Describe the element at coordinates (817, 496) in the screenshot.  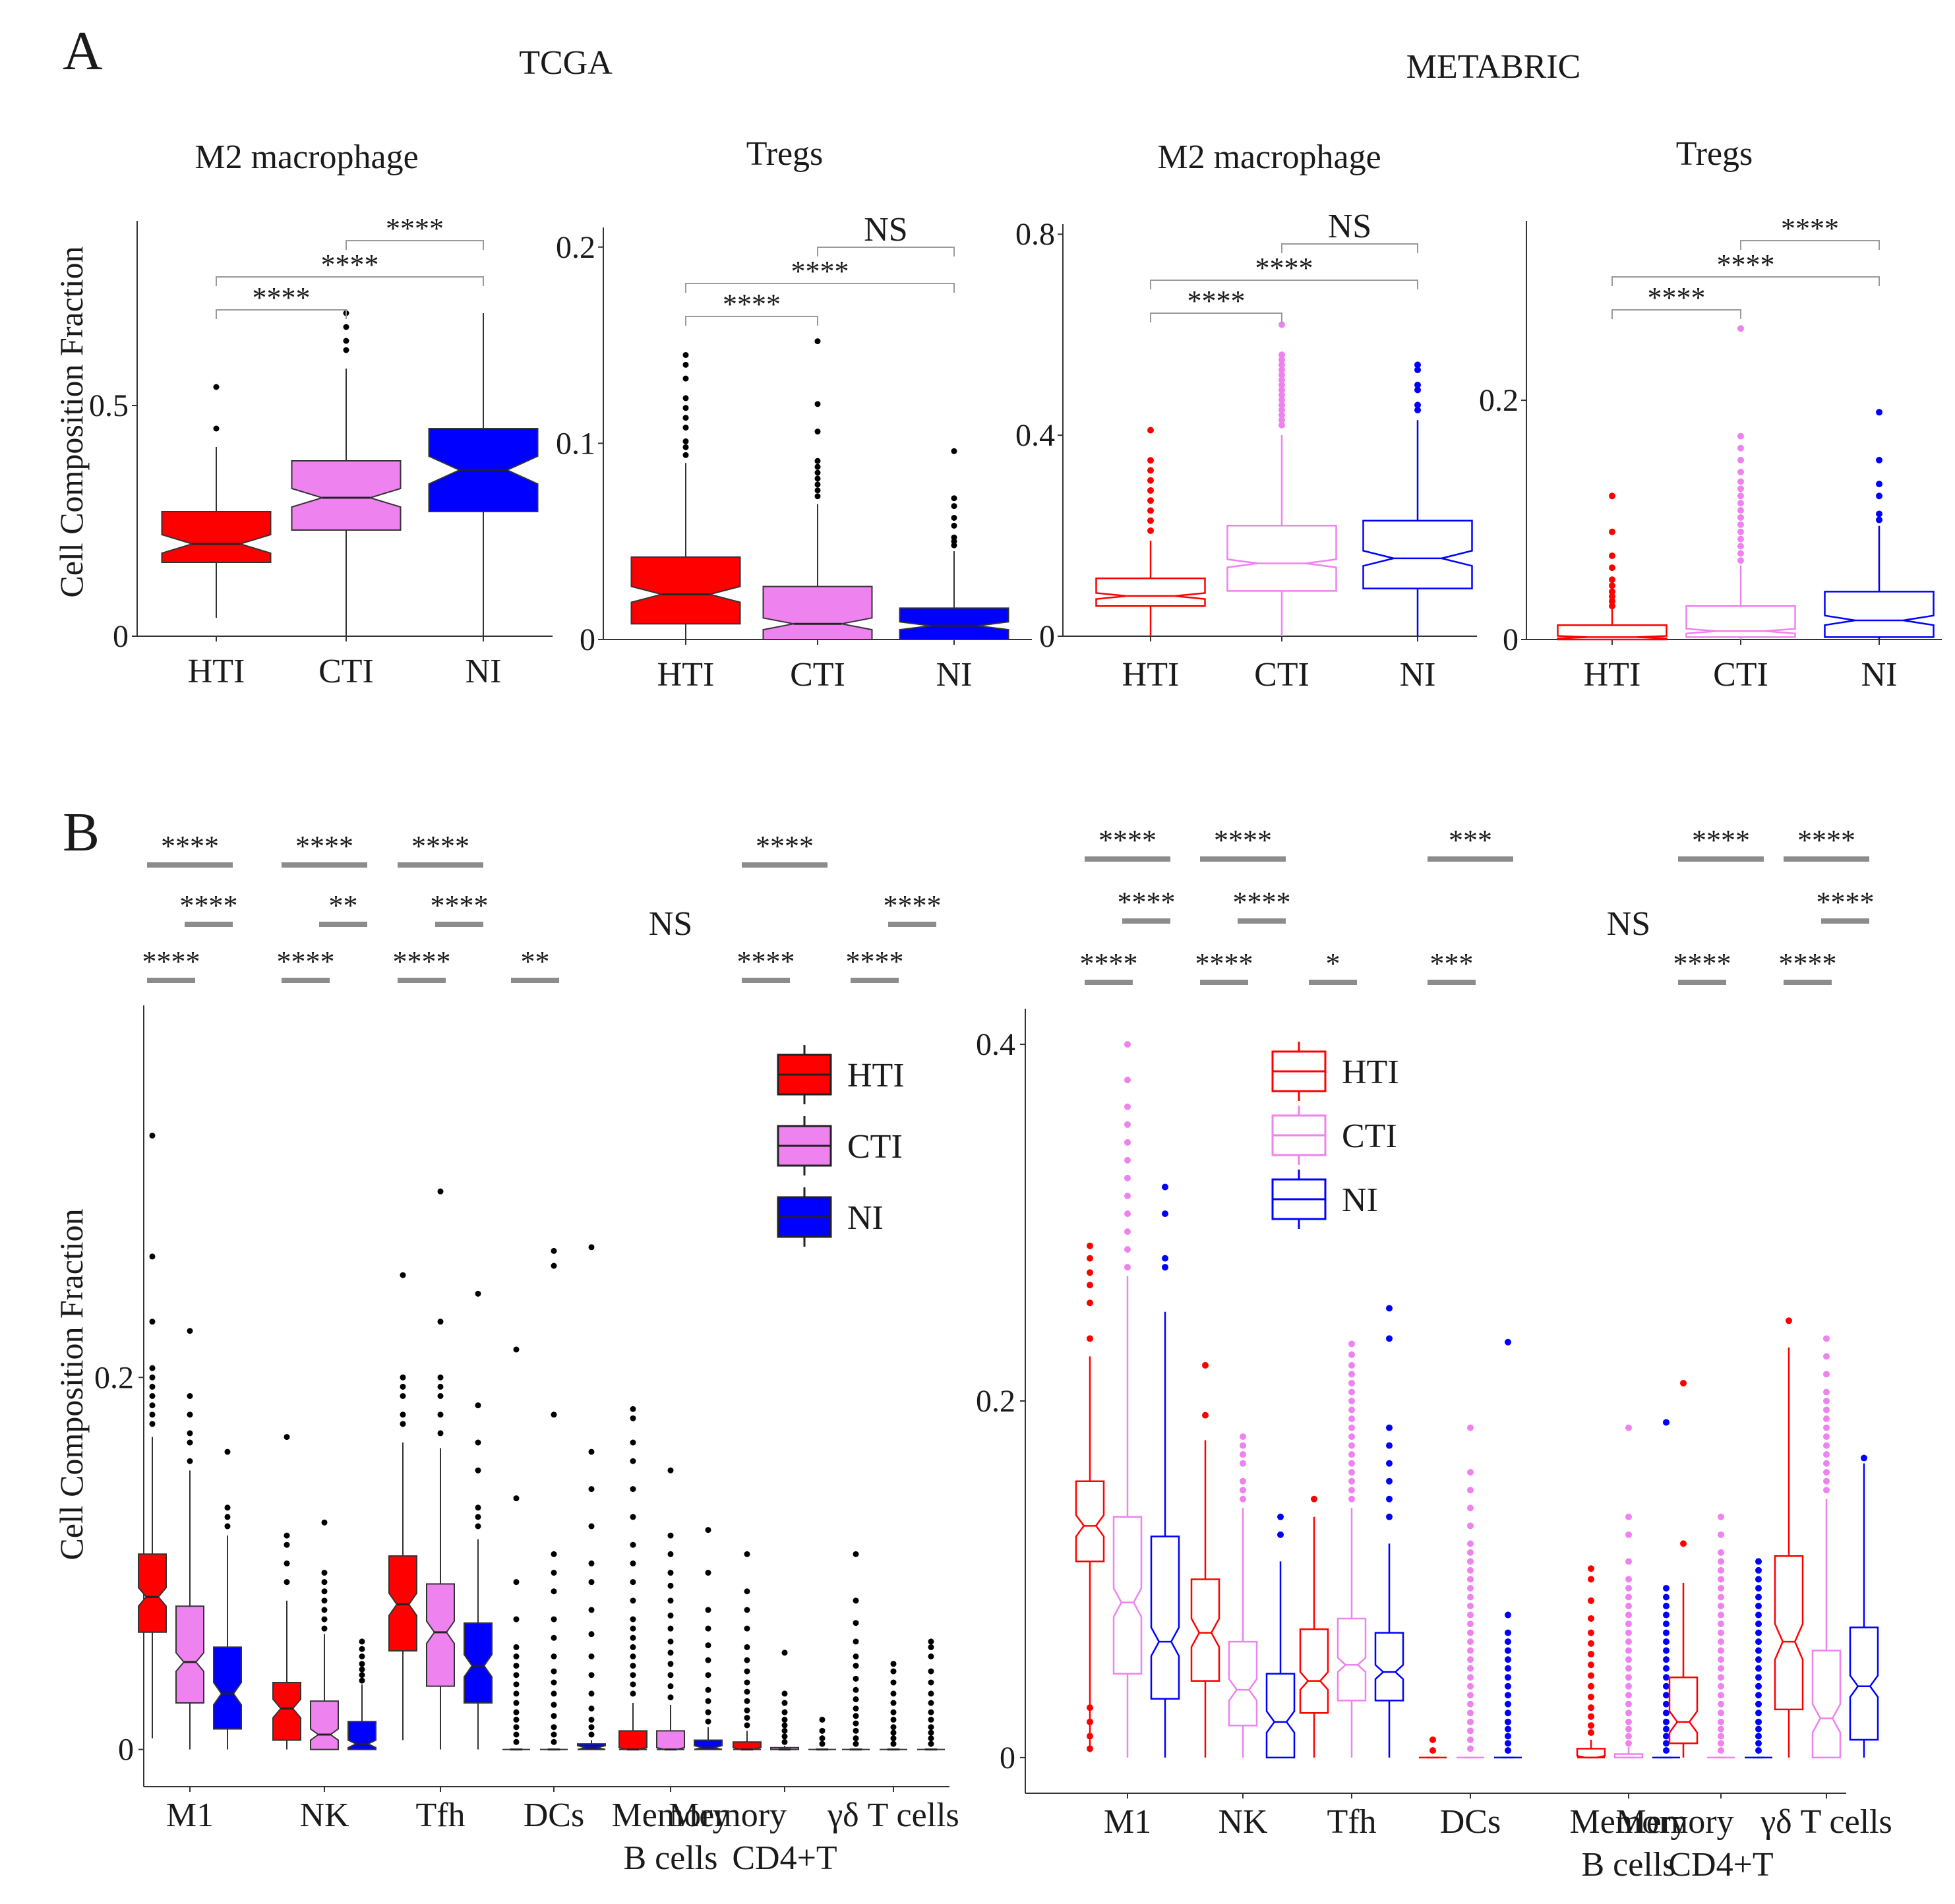
I see `tcga_tregs-cti-outlier` at that location.